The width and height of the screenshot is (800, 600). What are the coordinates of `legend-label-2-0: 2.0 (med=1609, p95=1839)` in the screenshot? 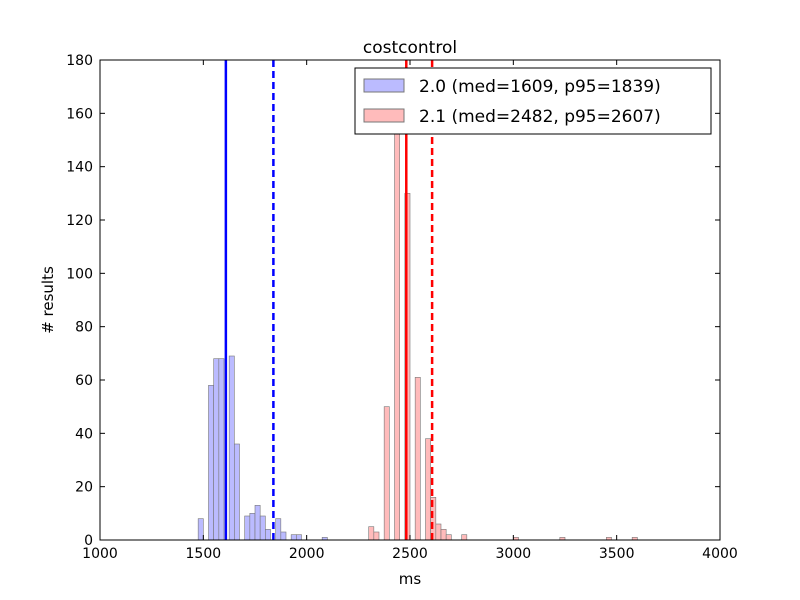 It's located at (540, 87).